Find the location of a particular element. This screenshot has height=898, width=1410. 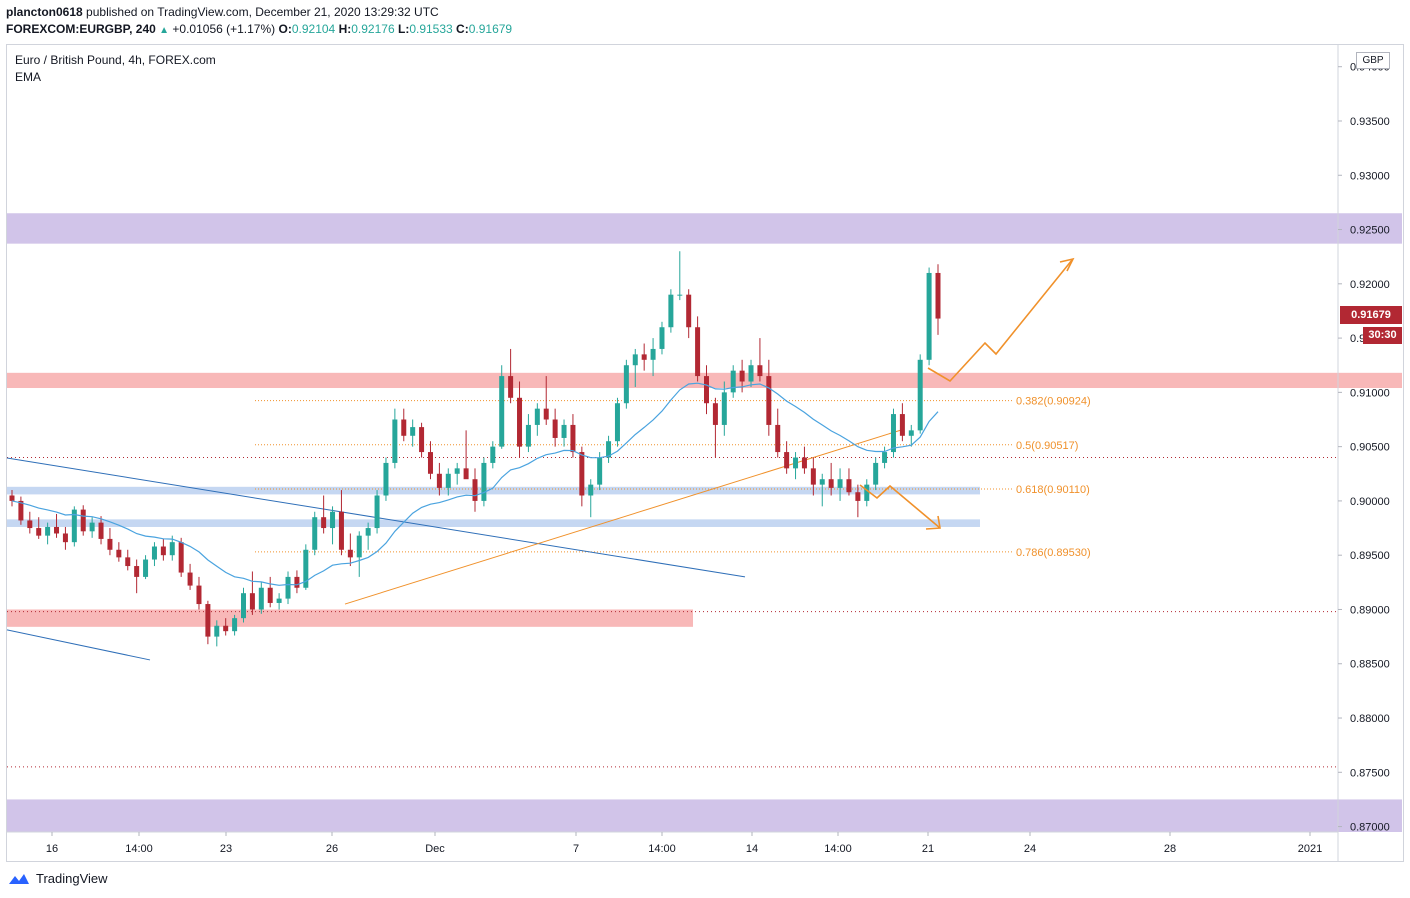

footer: TradingView is located at coordinates (58, 878).